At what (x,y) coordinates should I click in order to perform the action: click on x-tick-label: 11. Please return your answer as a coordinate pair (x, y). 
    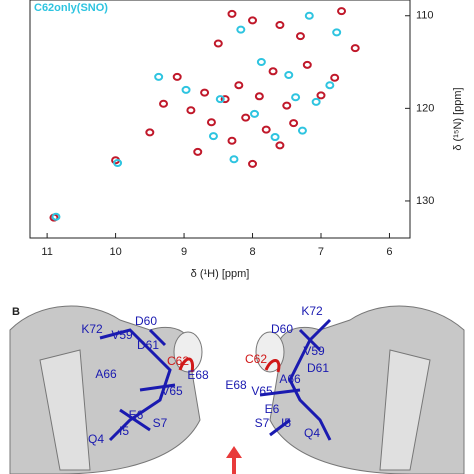
    Looking at the image, I should click on (46, 252).